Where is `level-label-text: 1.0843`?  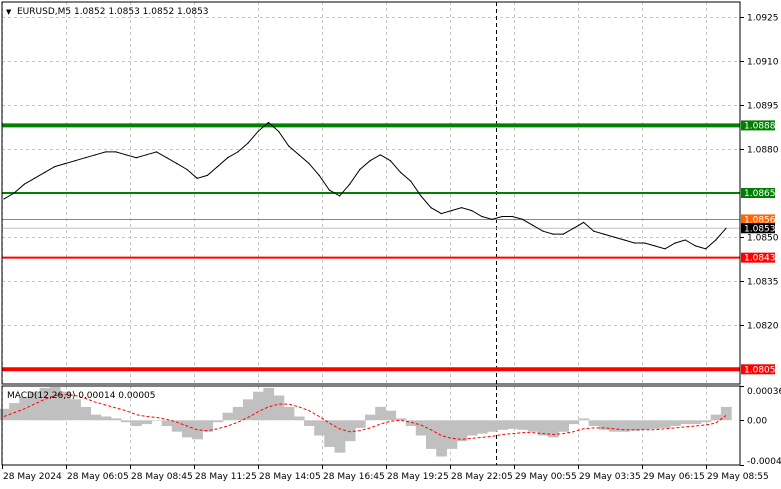
level-label-text: 1.0843 is located at coordinates (760, 259).